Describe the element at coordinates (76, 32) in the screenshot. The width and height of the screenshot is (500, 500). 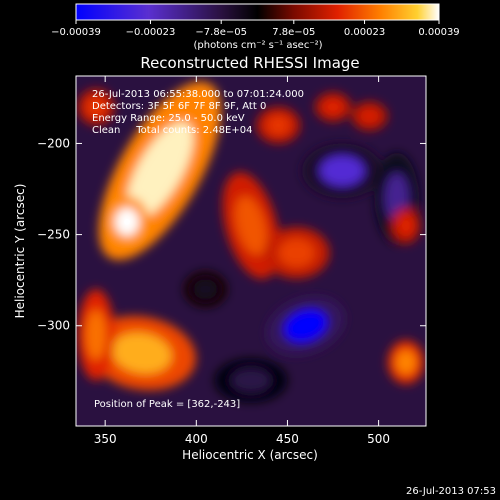
I see `colorbar-tick-label: −0.00039` at that location.